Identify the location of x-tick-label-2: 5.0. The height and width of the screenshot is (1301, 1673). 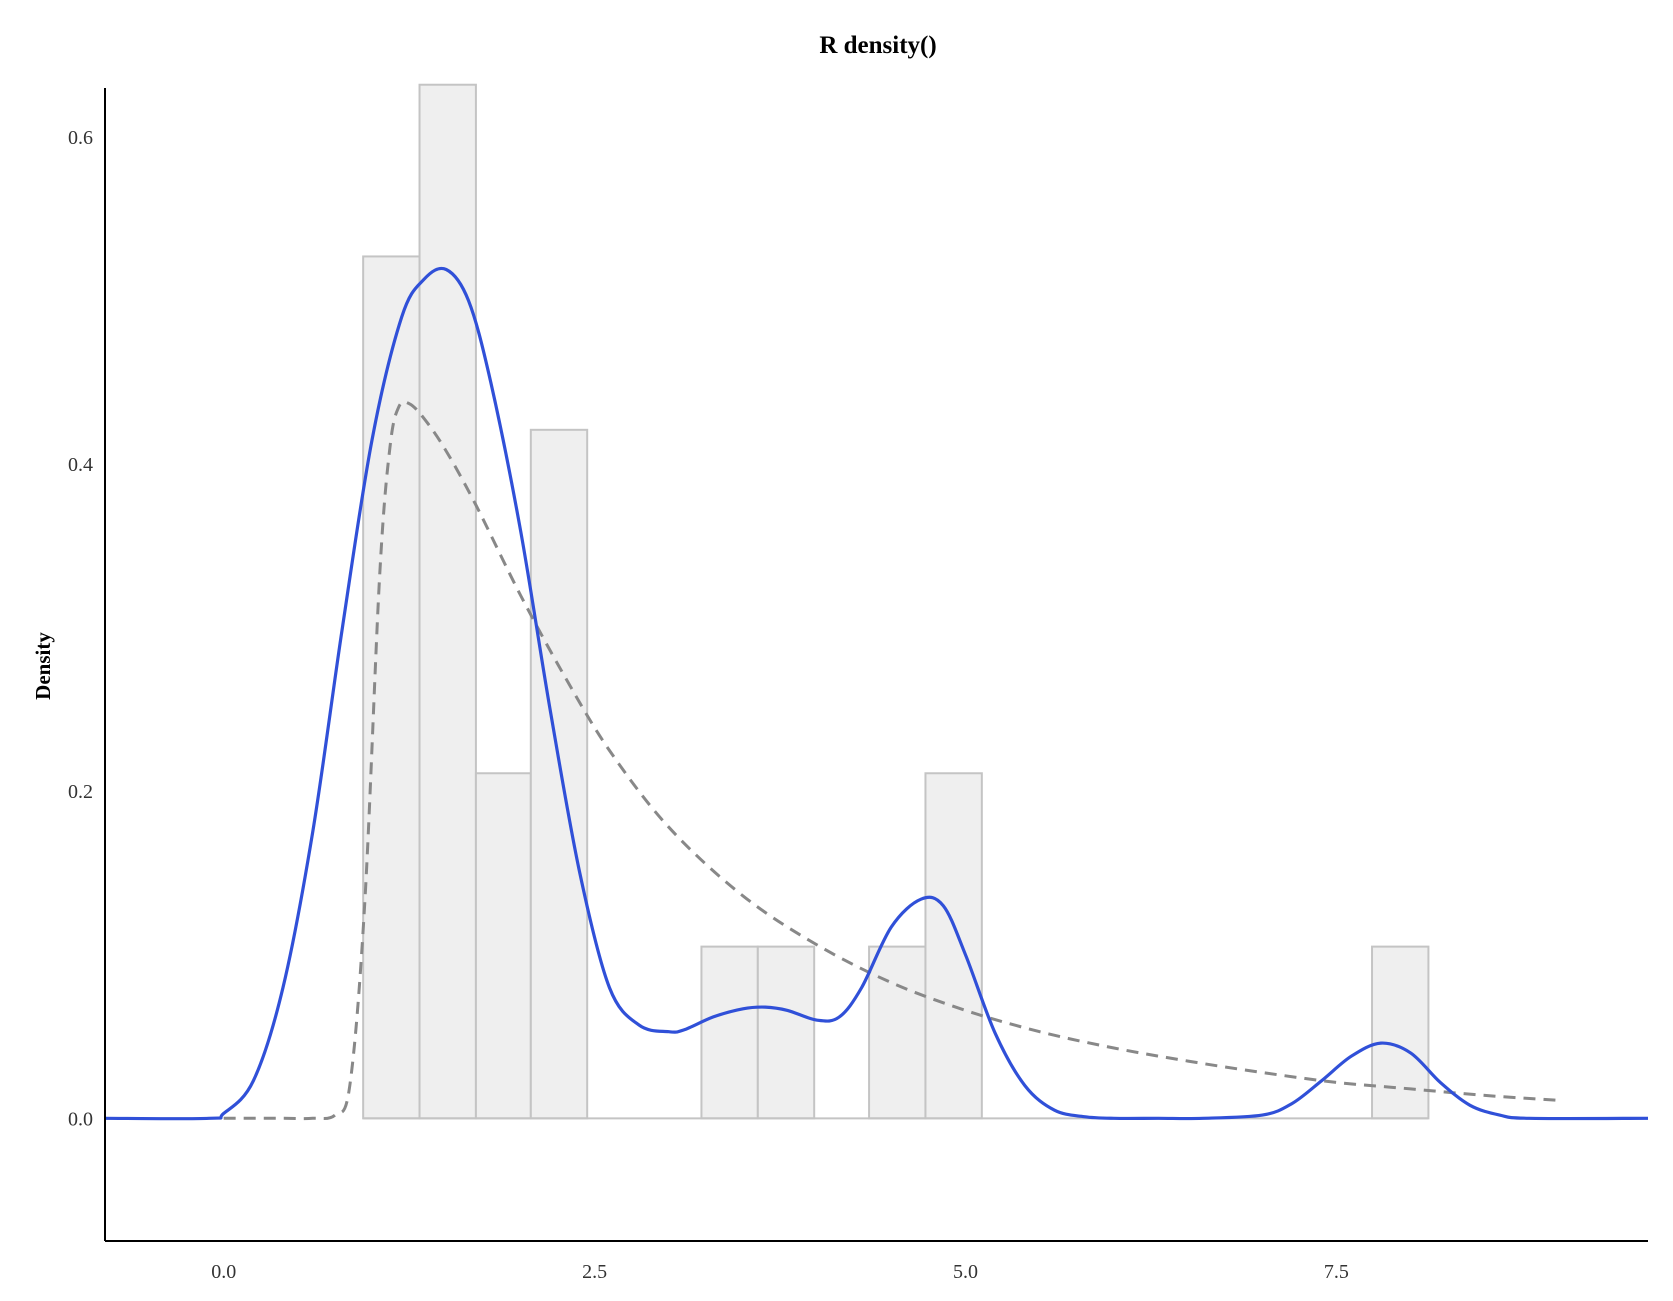
(965, 1272).